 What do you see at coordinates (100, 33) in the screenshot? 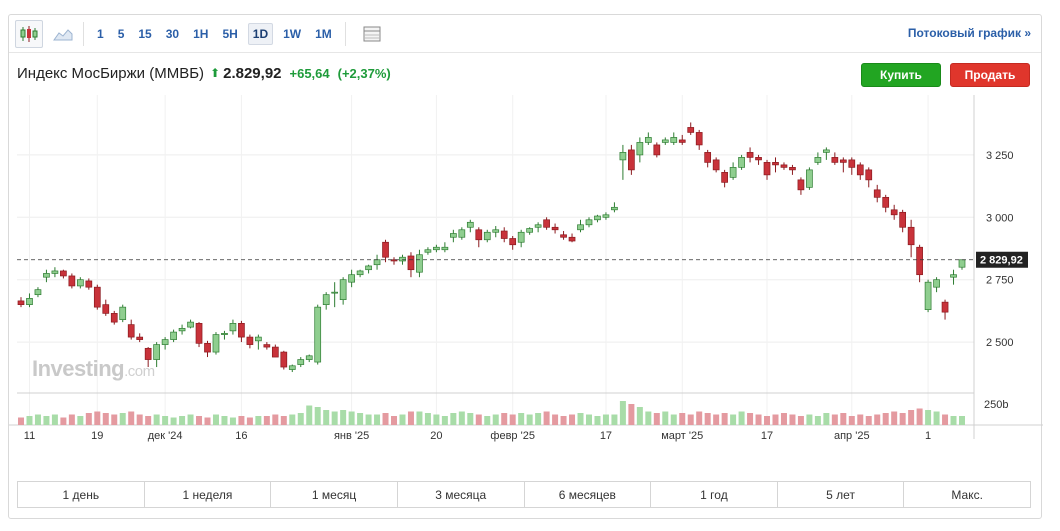
I see `timeframe-1: 1` at bounding box center [100, 33].